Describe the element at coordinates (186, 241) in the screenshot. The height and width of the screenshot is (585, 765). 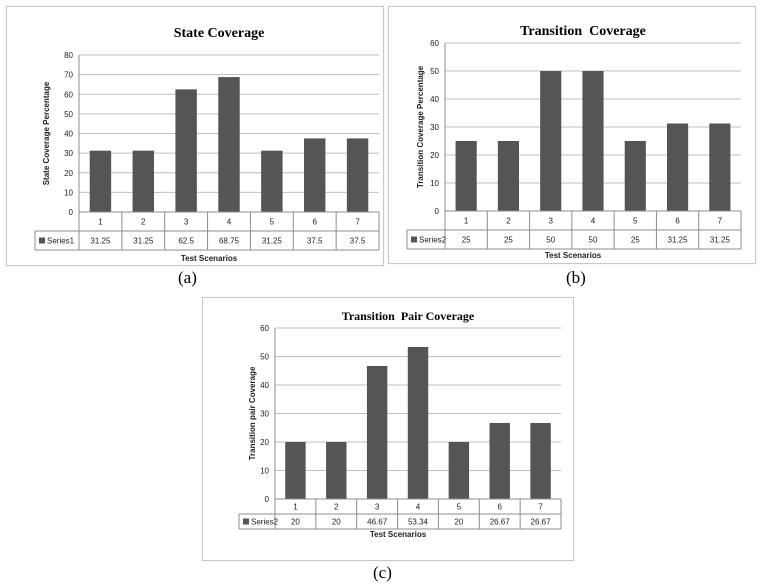
I see `data-label: 62.5` at that location.